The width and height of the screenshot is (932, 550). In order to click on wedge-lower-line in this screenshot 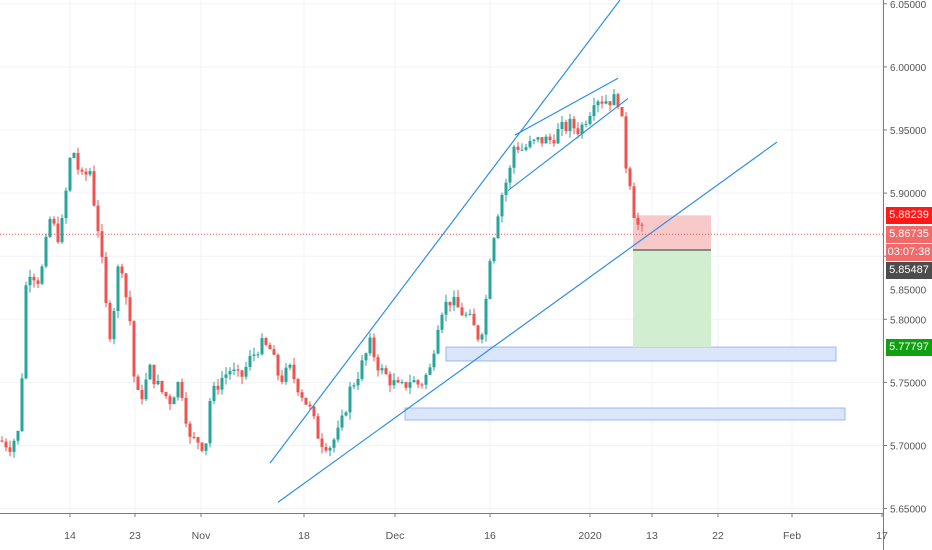, I will do `click(568, 144)`.